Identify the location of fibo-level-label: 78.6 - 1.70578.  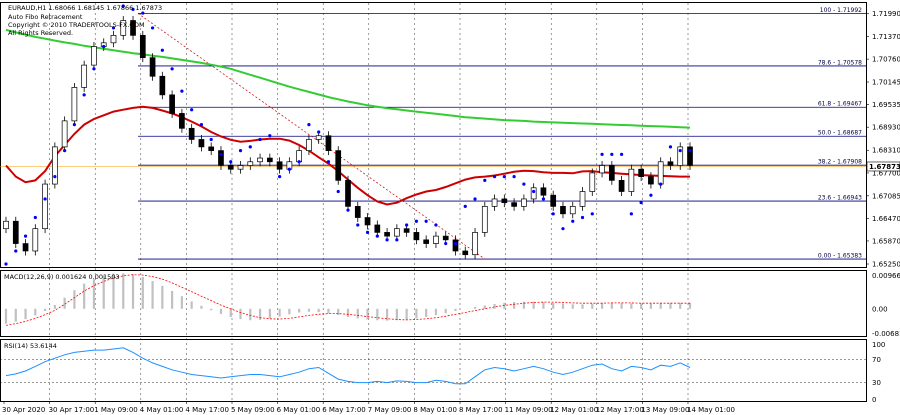
(840, 62).